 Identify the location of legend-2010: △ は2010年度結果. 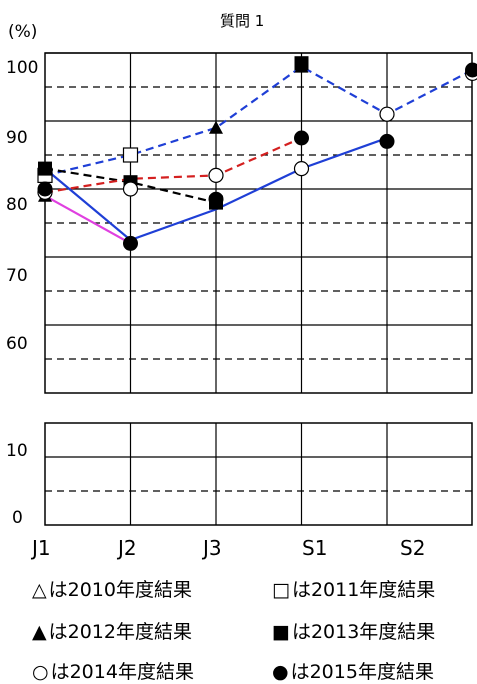
(112, 588).